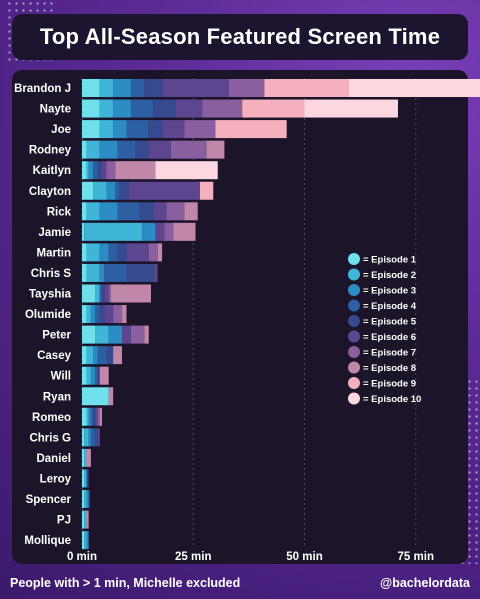  I want to click on legend-label: = Episode 8, so click(389, 368).